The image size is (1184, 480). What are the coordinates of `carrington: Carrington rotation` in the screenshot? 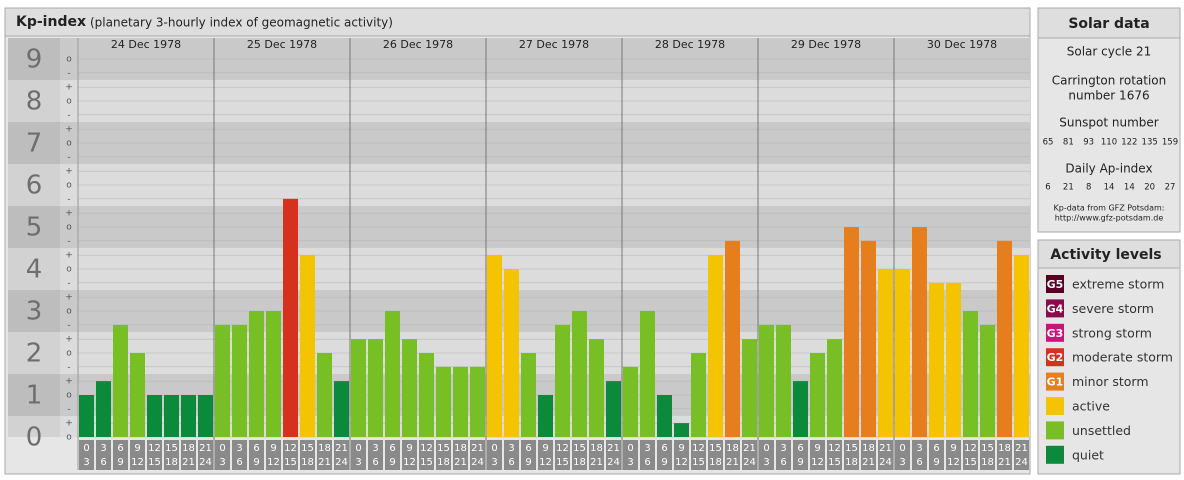 It's located at (1109, 81).